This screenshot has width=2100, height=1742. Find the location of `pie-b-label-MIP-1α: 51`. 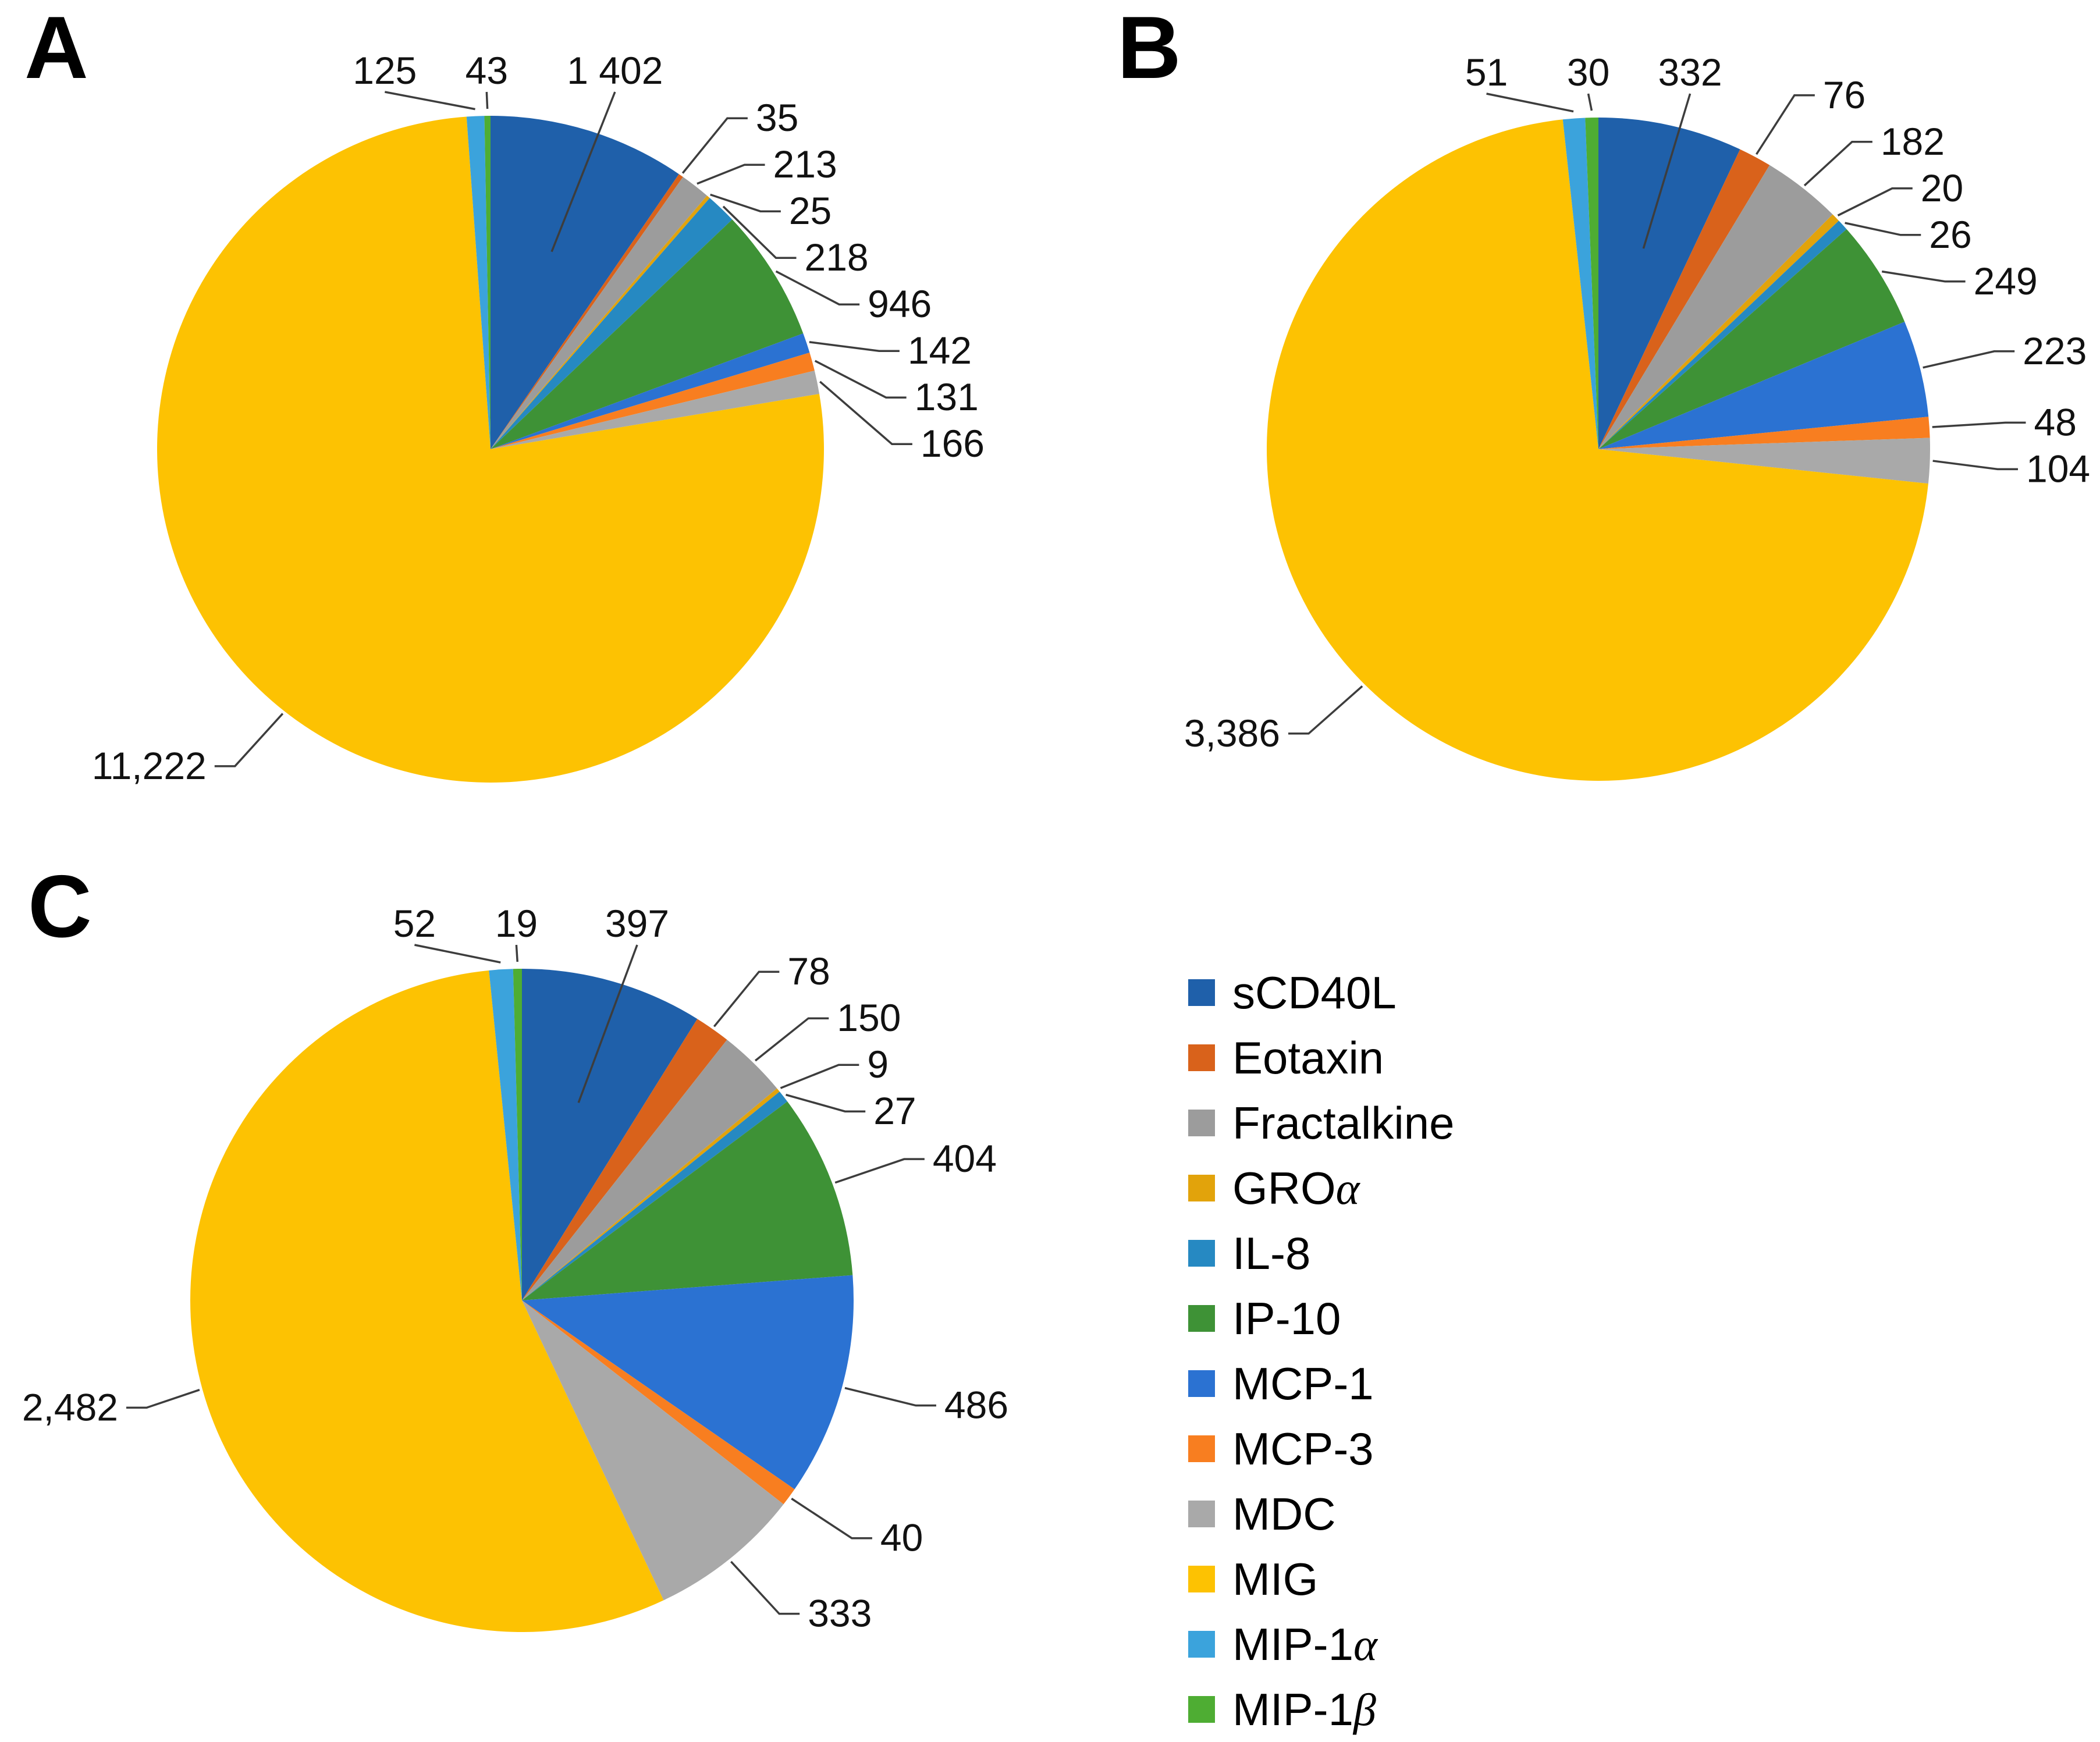

pie-b-label-MIP-1α: 51 is located at coordinates (1486, 72).